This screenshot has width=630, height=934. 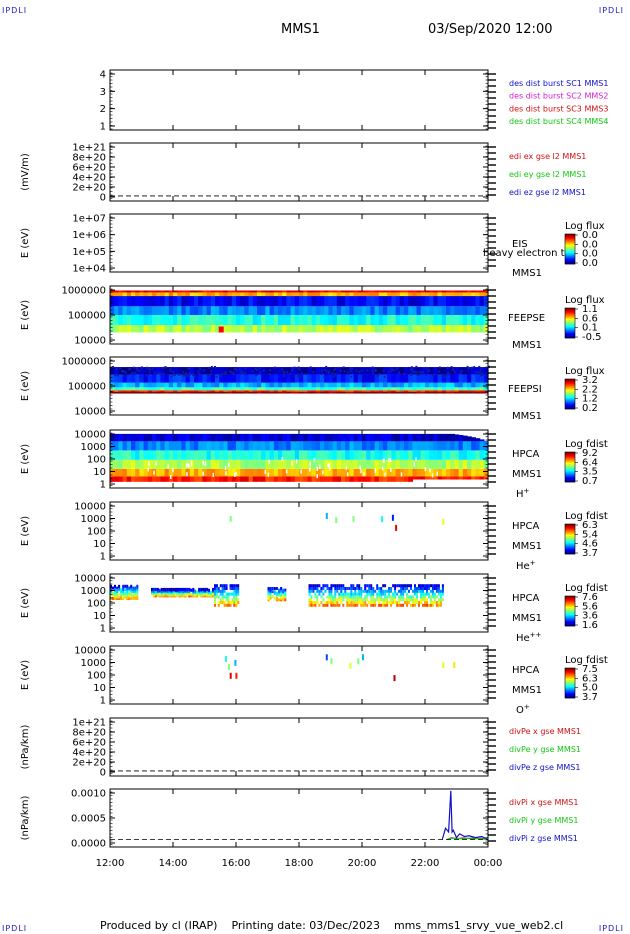 What do you see at coordinates (25, 172) in the screenshot?
I see `y-axis-label: (mV/m)` at bounding box center [25, 172].